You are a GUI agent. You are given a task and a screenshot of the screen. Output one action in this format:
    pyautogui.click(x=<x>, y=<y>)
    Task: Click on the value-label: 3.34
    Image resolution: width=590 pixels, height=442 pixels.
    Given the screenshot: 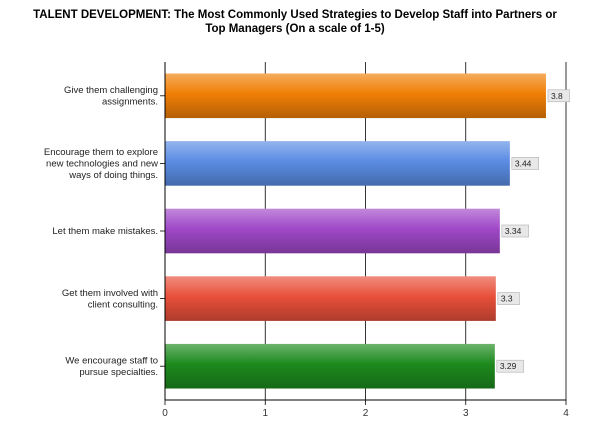 What is the action you would take?
    pyautogui.click(x=513, y=231)
    